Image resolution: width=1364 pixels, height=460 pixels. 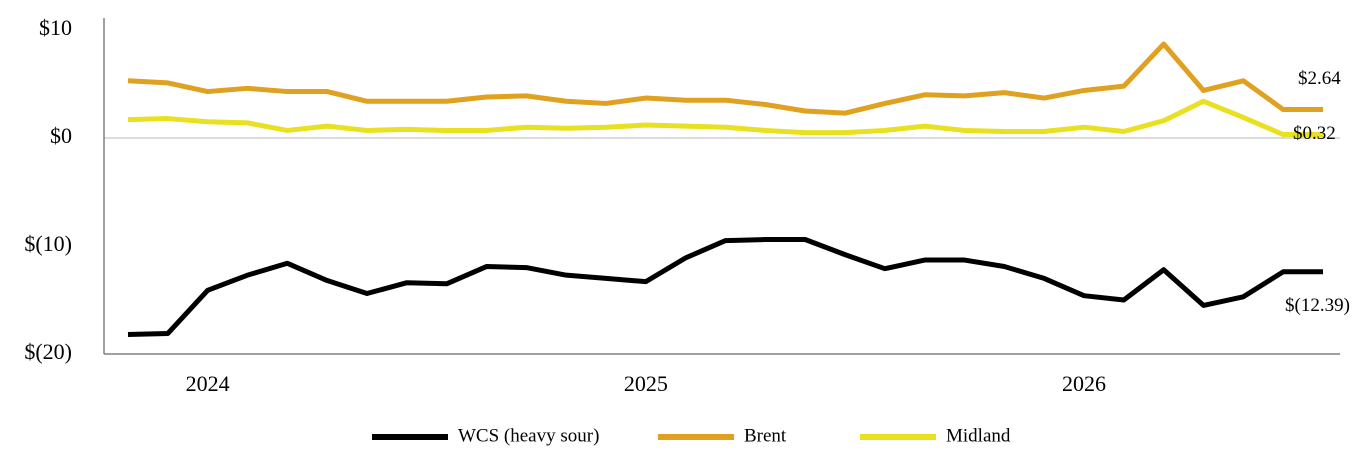 I want to click on value-label: $0.32, so click(x=1314, y=133).